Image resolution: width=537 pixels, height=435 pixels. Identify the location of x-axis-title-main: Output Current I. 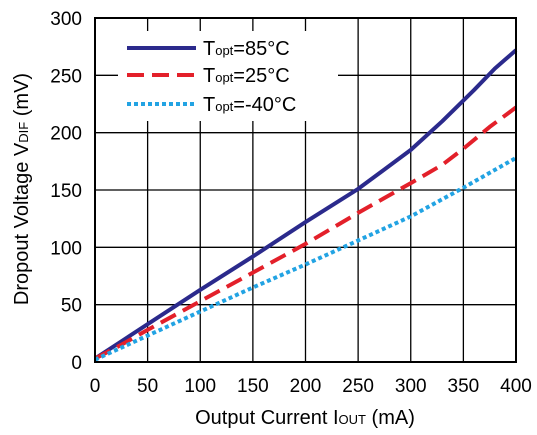
(266, 418).